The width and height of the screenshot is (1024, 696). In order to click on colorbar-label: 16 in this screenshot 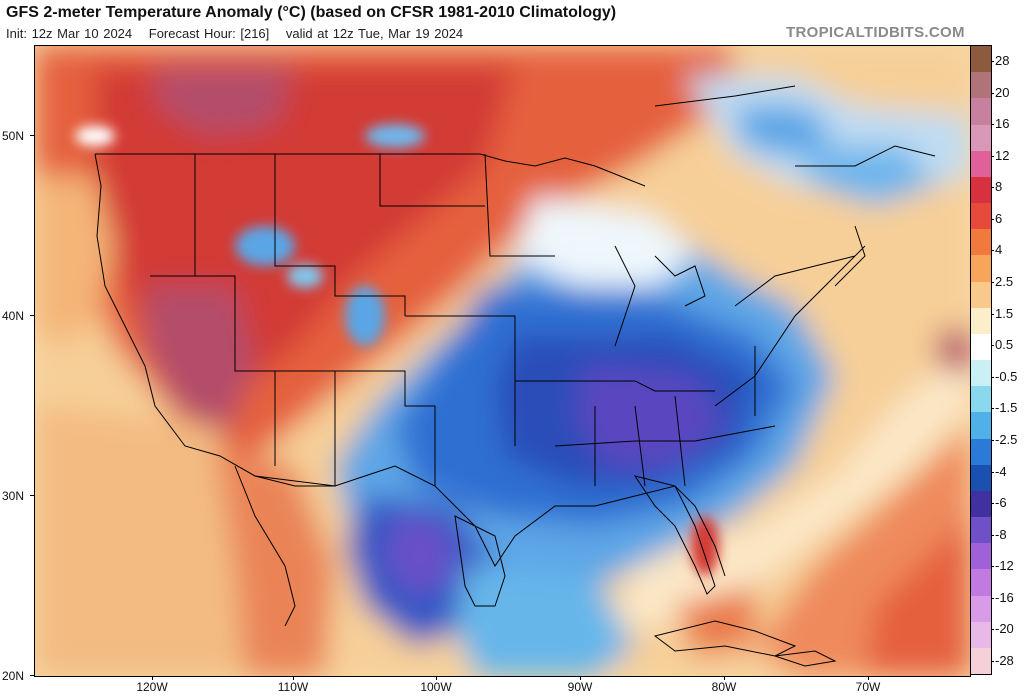, I will do `click(1002, 124)`.